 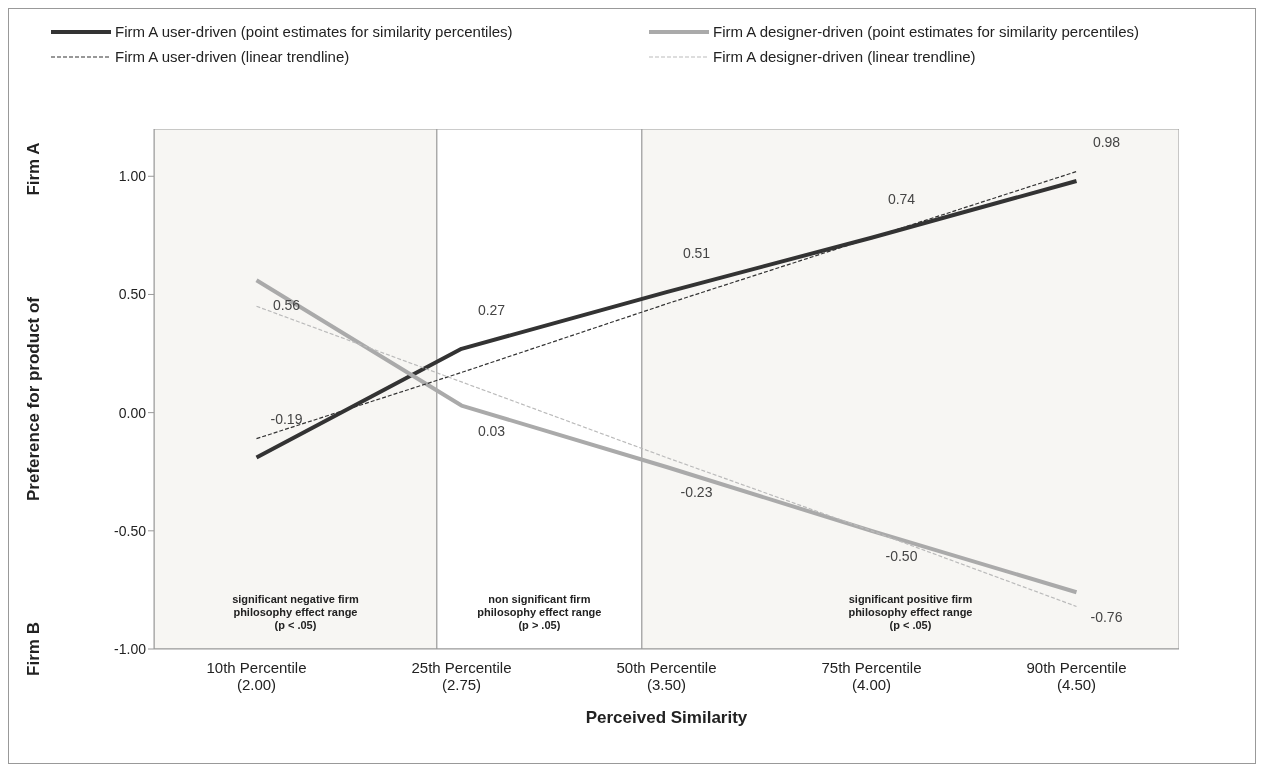 What do you see at coordinates (286, 418) in the screenshot?
I see `data-label: -0.19` at bounding box center [286, 418].